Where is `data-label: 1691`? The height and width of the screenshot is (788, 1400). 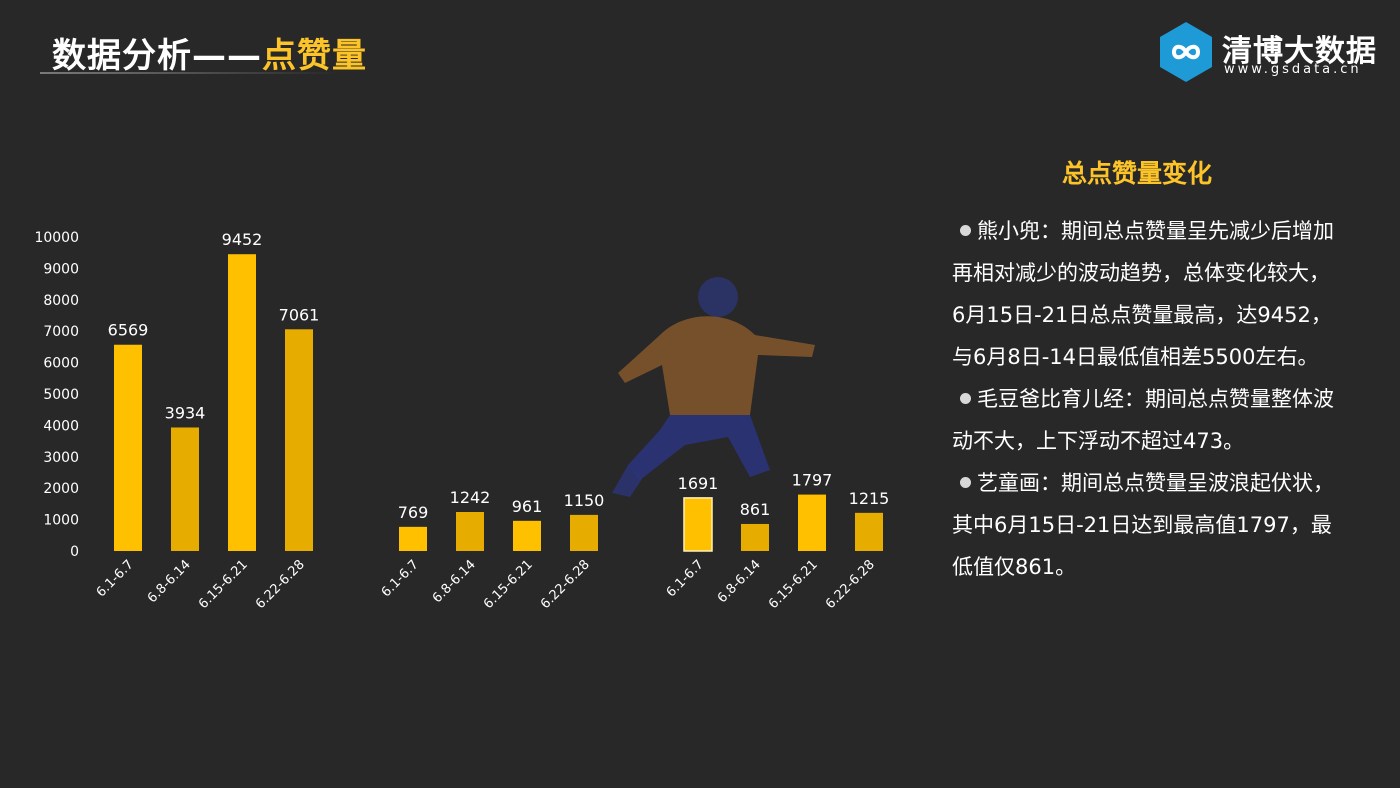
data-label: 1691 is located at coordinates (698, 483).